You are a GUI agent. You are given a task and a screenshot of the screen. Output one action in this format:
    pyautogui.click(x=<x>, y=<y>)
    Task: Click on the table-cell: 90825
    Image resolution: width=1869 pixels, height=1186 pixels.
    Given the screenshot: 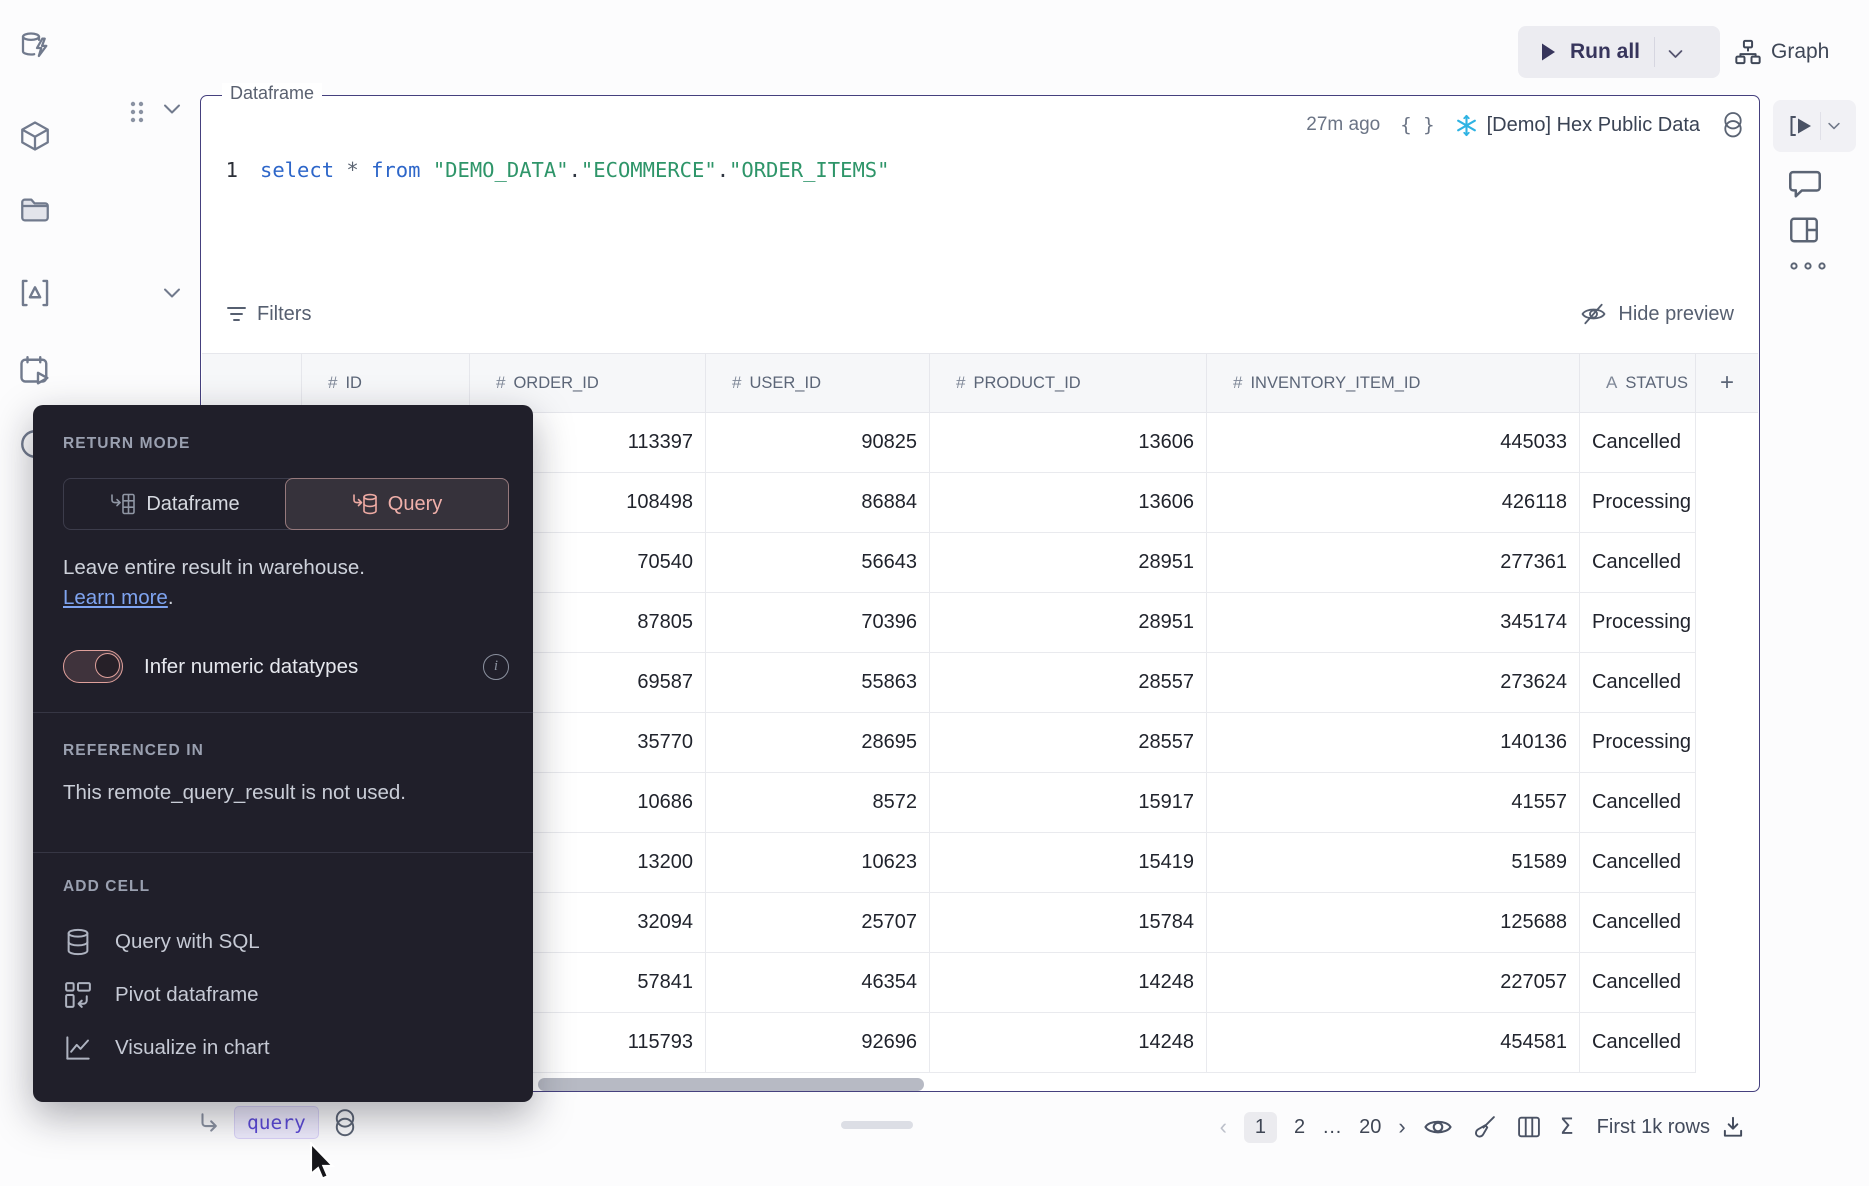 What is the action you would take?
    pyautogui.click(x=818, y=442)
    